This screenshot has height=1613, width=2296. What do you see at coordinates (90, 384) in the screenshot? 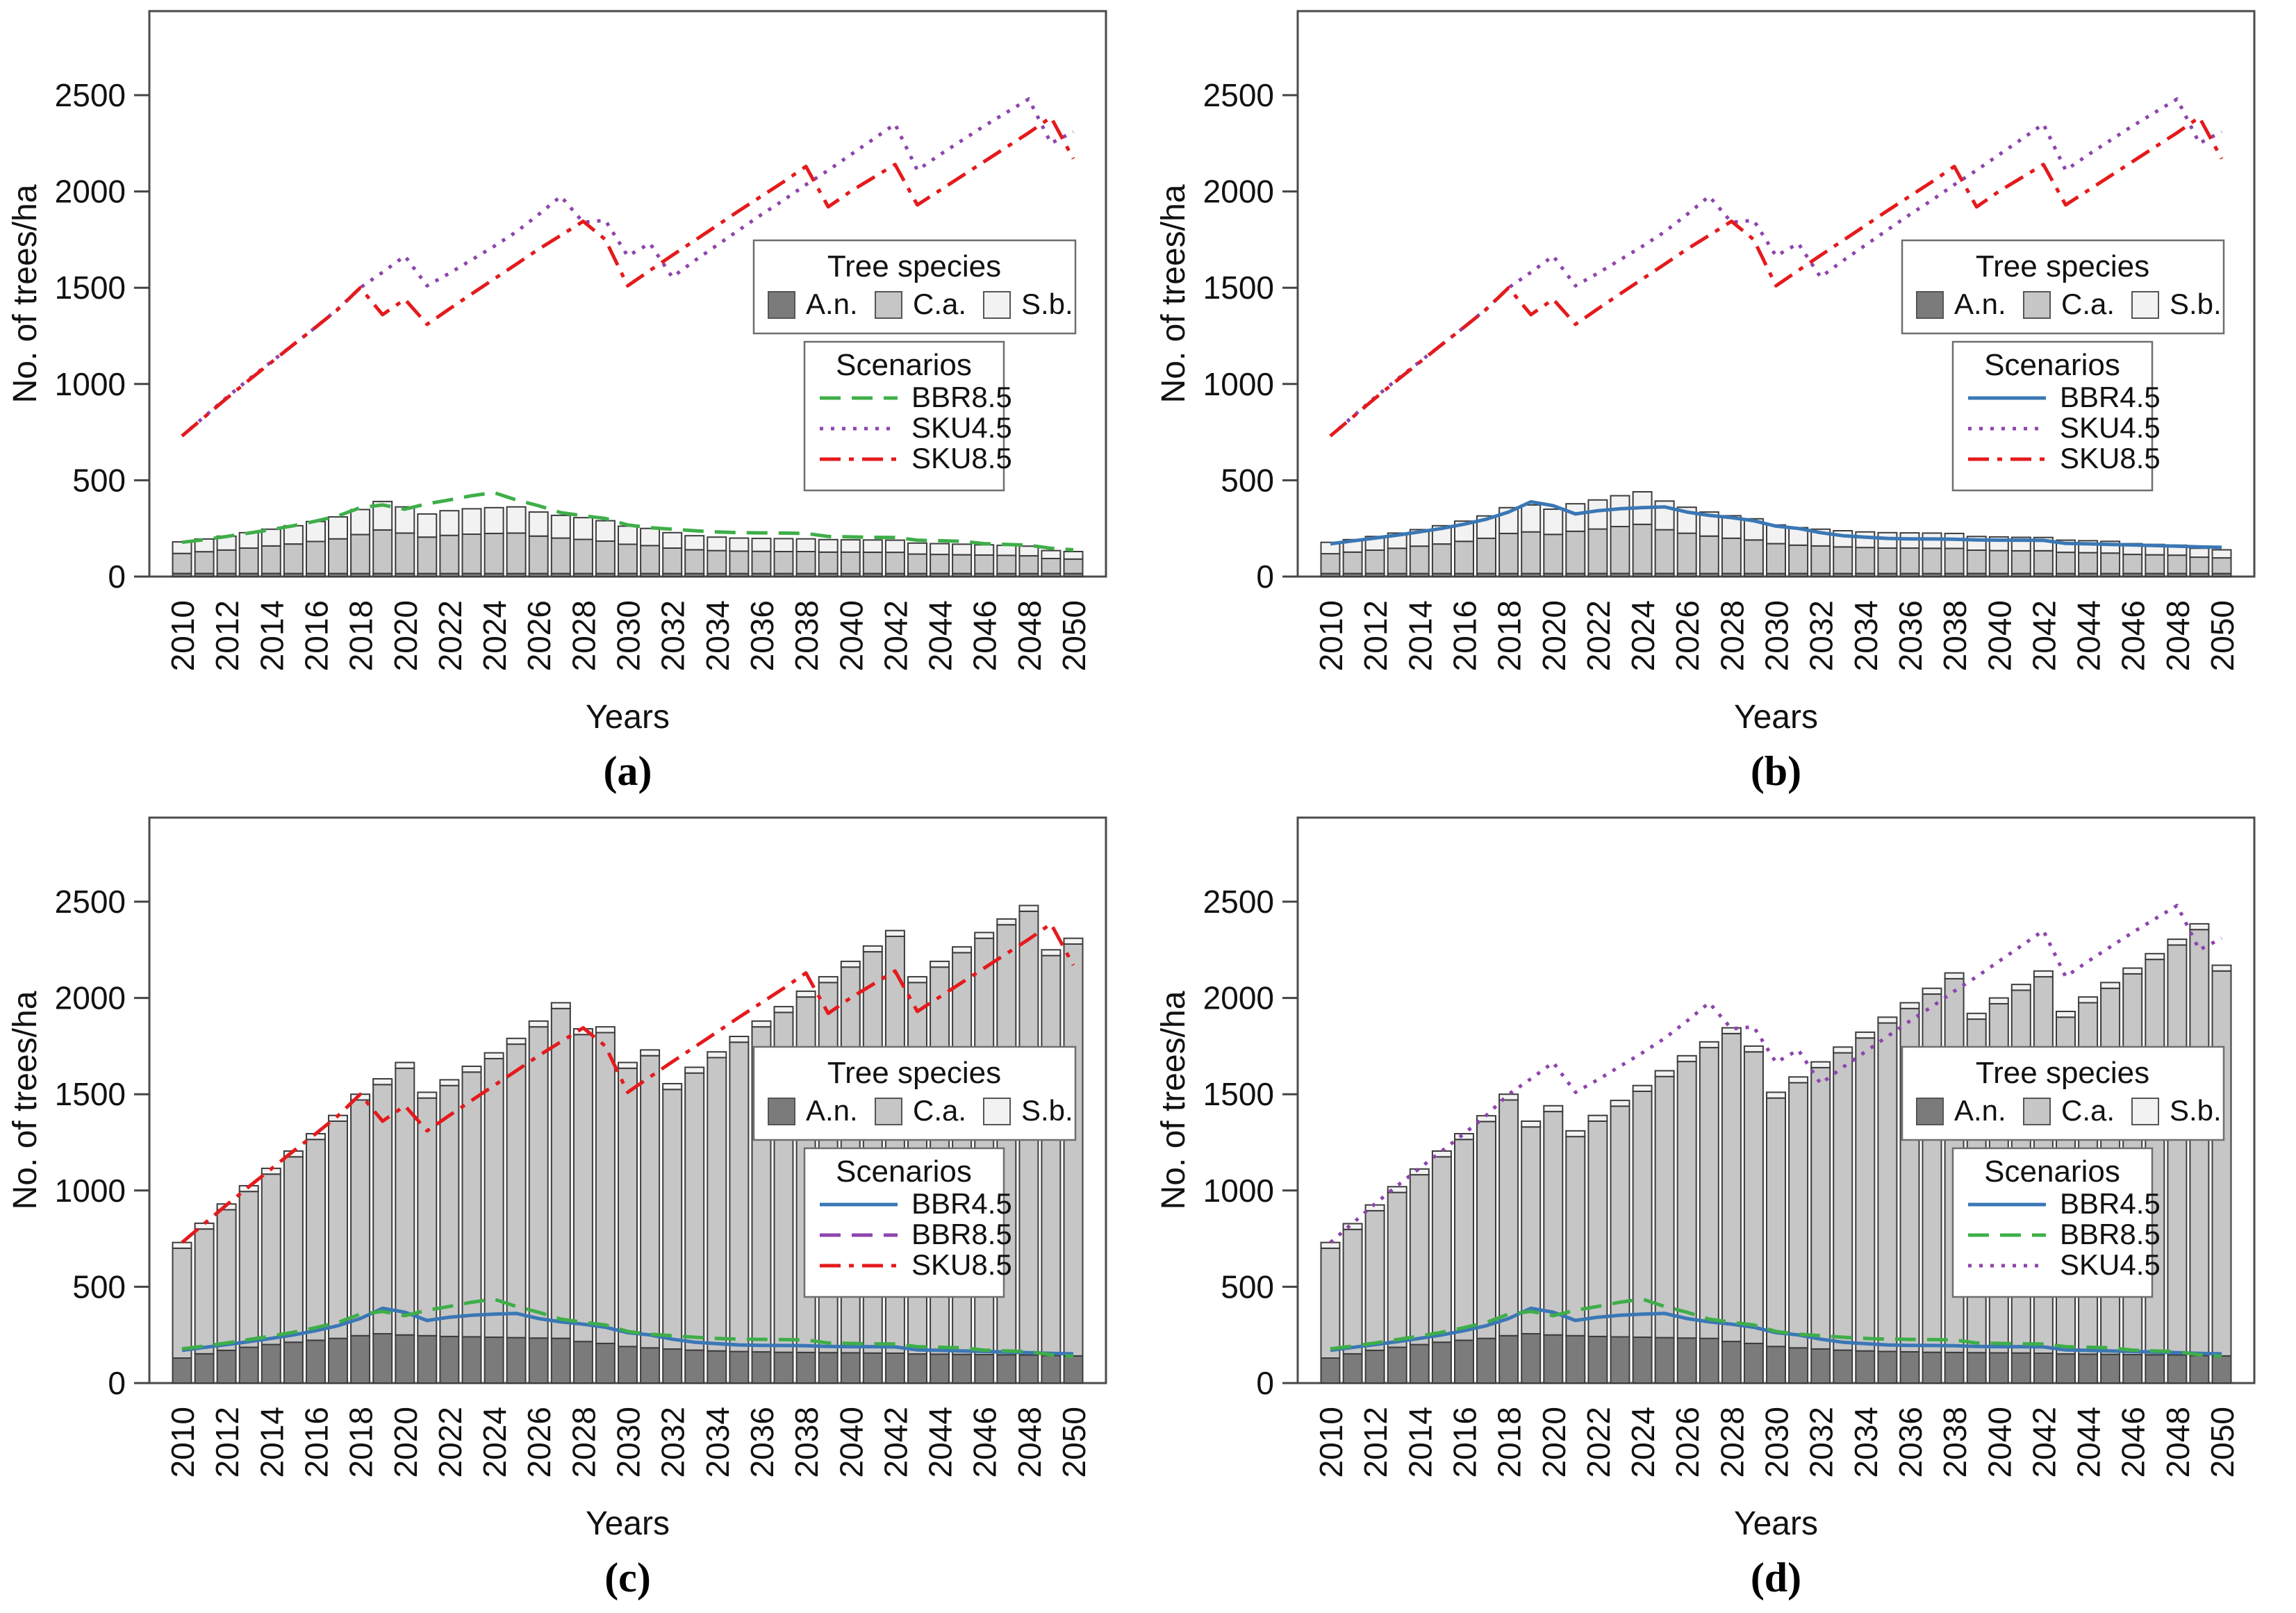
I see `y-tick-label: 1000` at bounding box center [90, 384].